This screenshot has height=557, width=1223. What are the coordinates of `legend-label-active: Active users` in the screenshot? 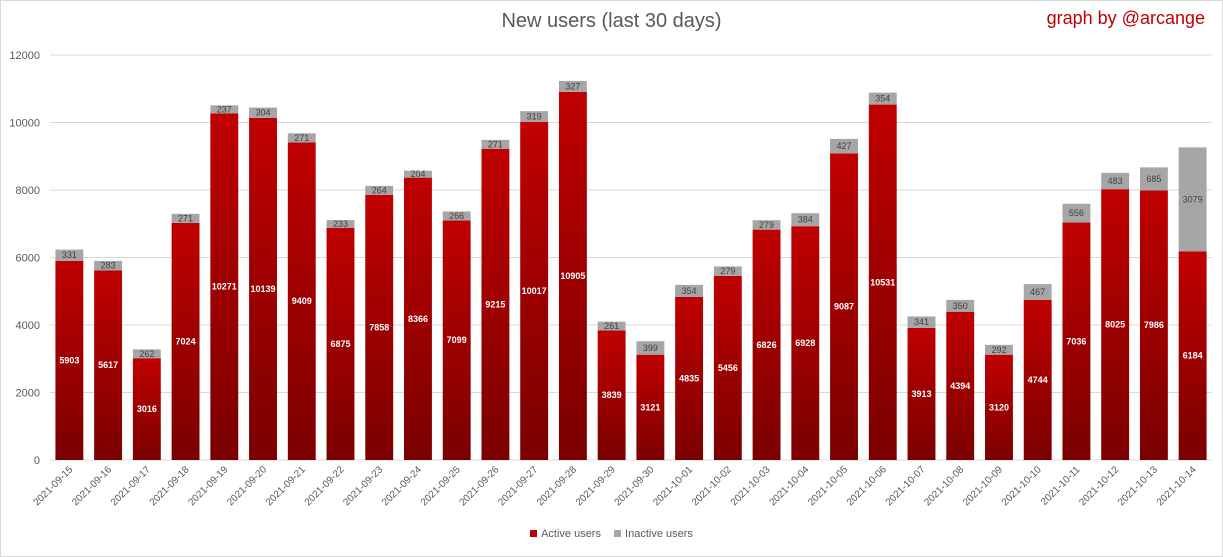 It's located at (571, 534).